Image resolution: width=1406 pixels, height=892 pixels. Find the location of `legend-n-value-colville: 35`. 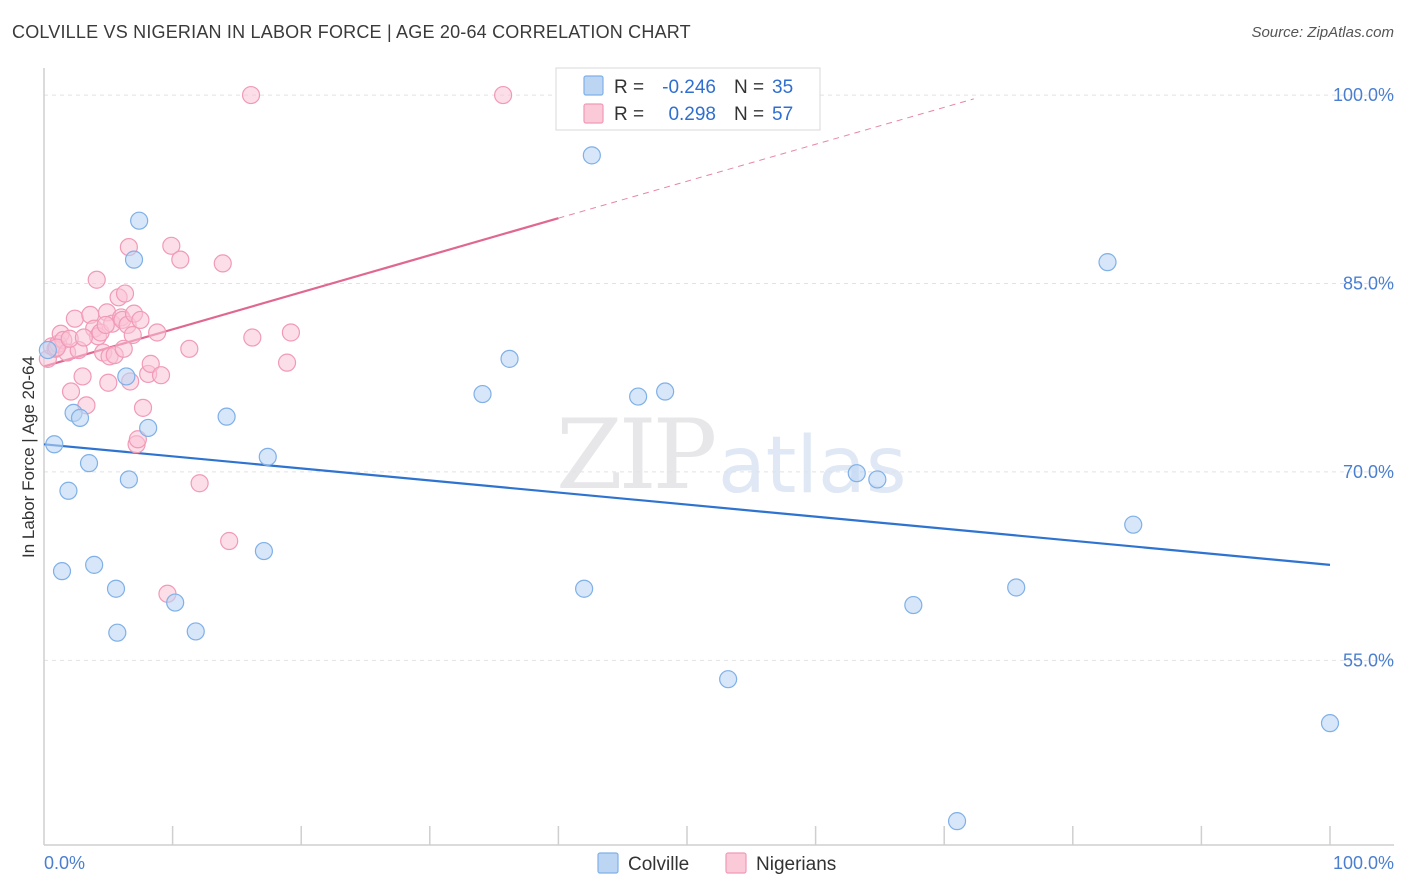

legend-n-value-colville: 35 is located at coordinates (782, 87).